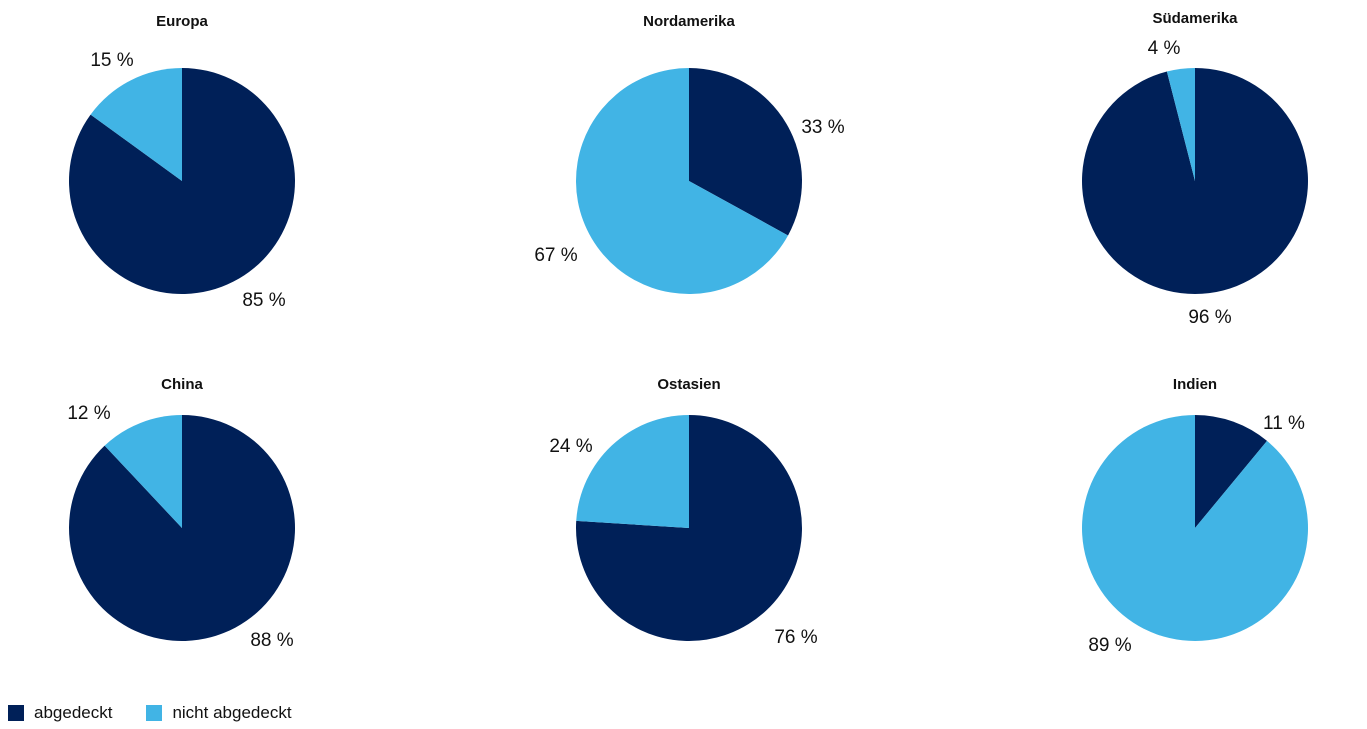 The image size is (1367, 729). Describe the element at coordinates (73, 712) in the screenshot. I see `legend-label-abgedeckt: abgedeckt` at that location.